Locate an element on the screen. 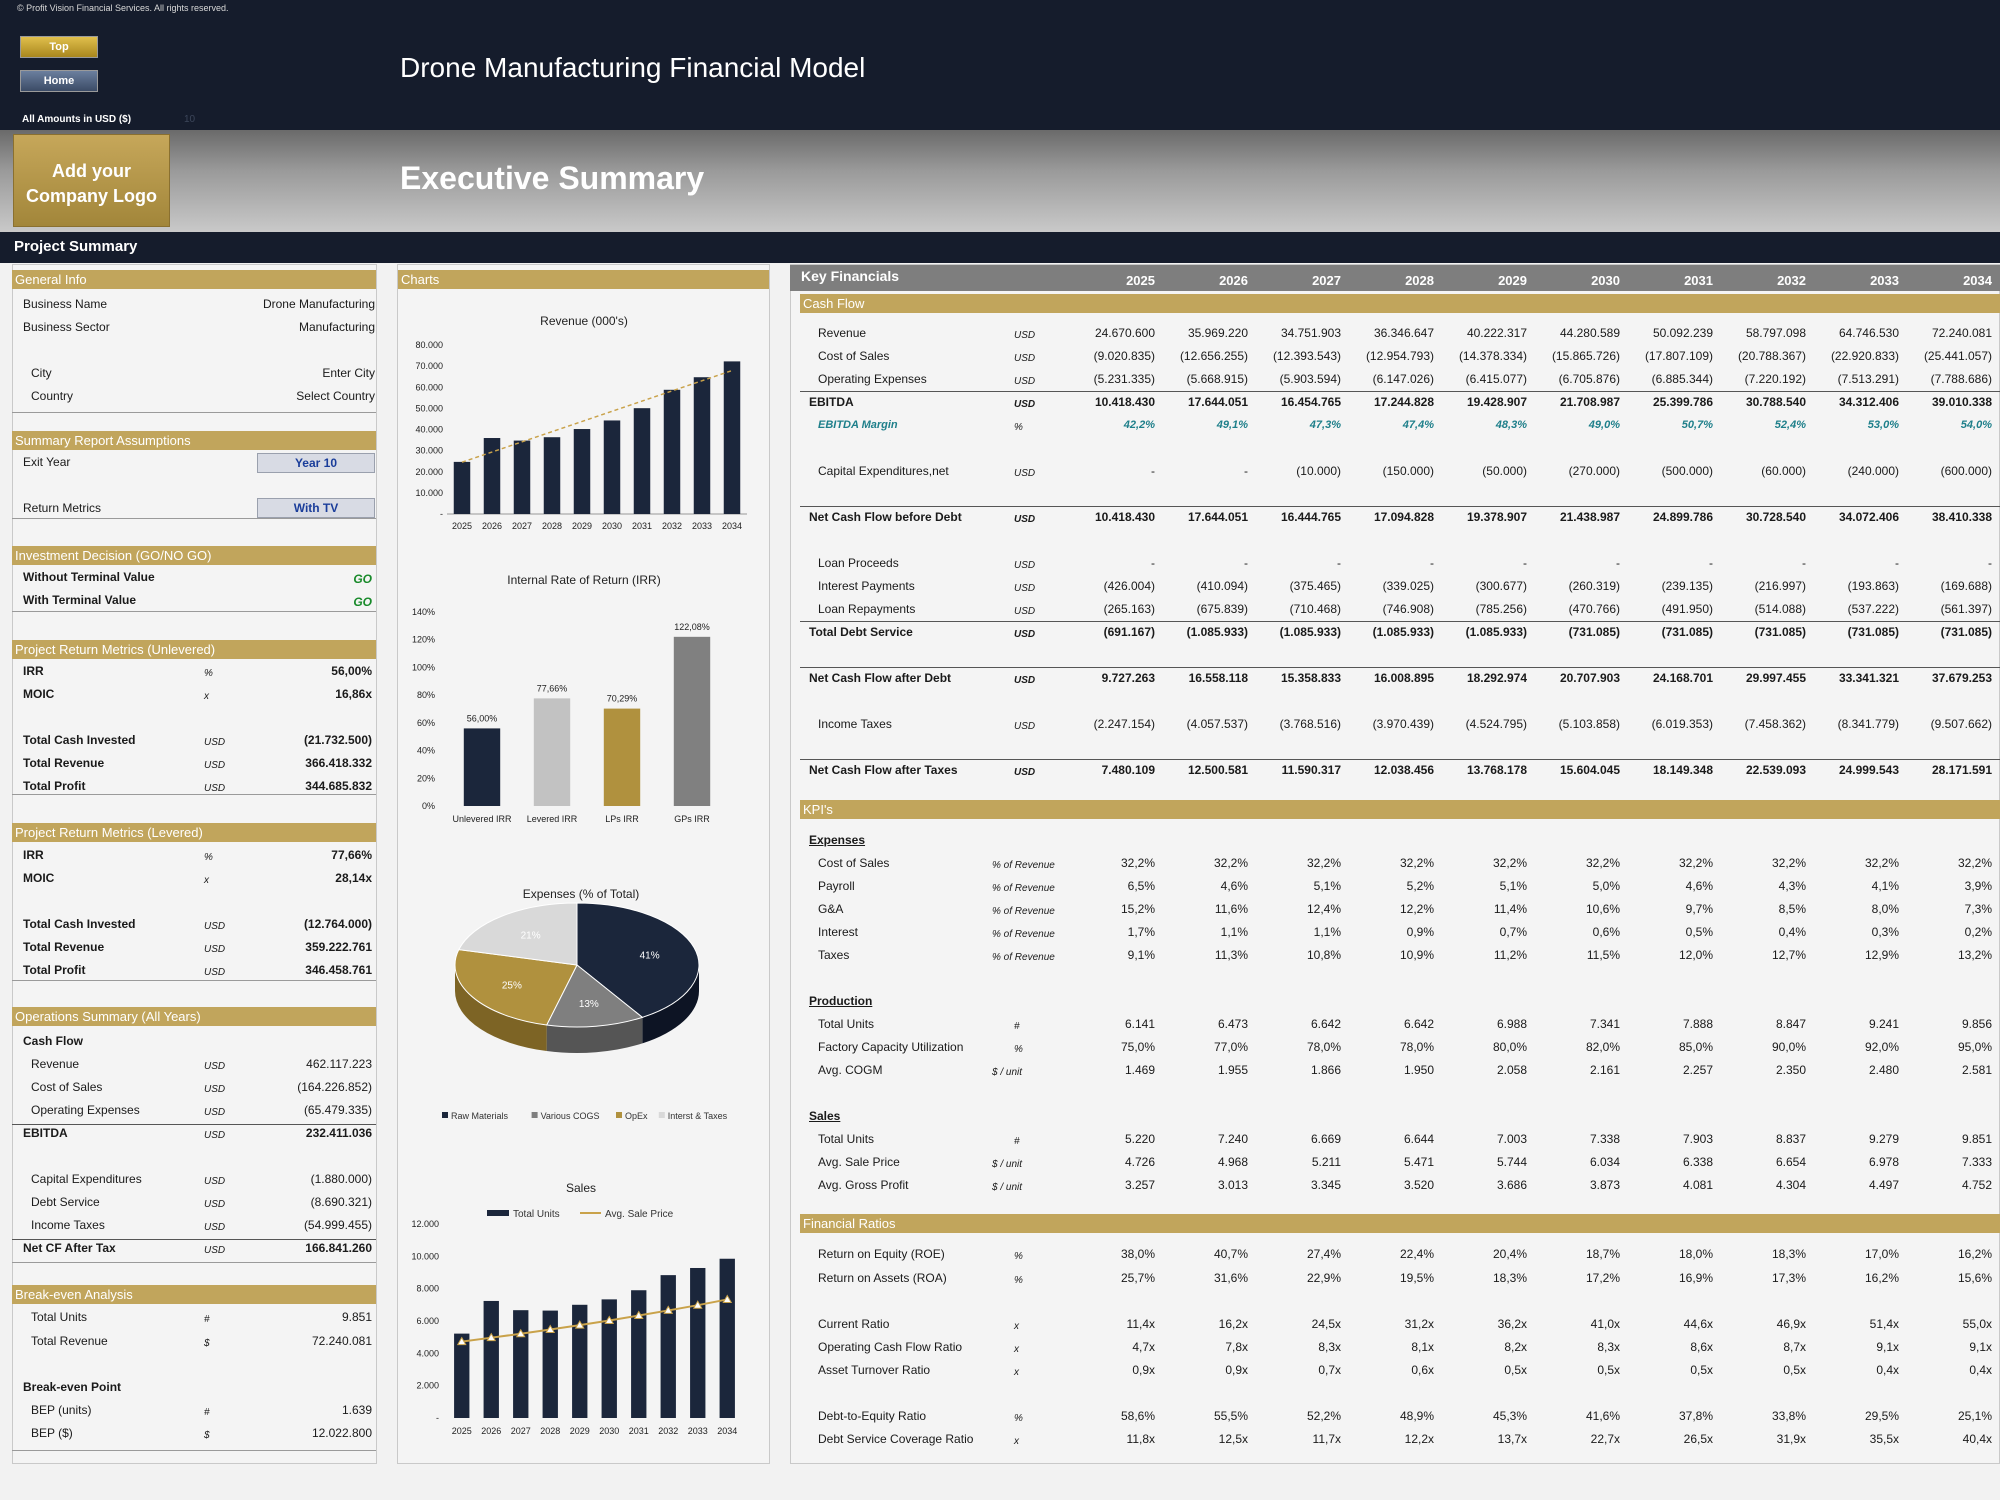 This screenshot has height=1500, width=2000. irr-ytick-1: 20% is located at coordinates (426, 778).